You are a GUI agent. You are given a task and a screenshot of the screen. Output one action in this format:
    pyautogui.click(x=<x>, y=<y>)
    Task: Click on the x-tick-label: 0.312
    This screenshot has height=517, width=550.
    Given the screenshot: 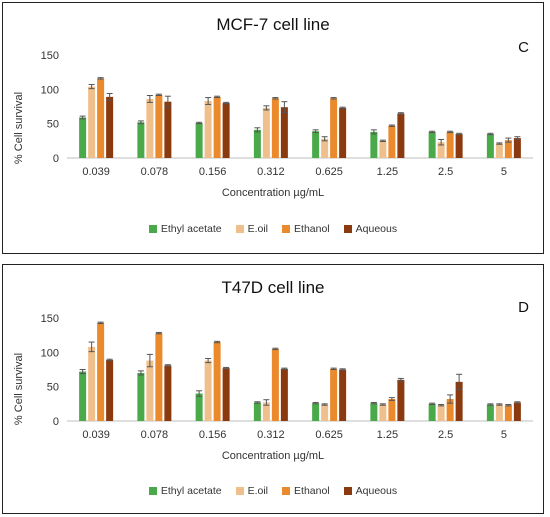 What is the action you would take?
    pyautogui.click(x=271, y=435)
    